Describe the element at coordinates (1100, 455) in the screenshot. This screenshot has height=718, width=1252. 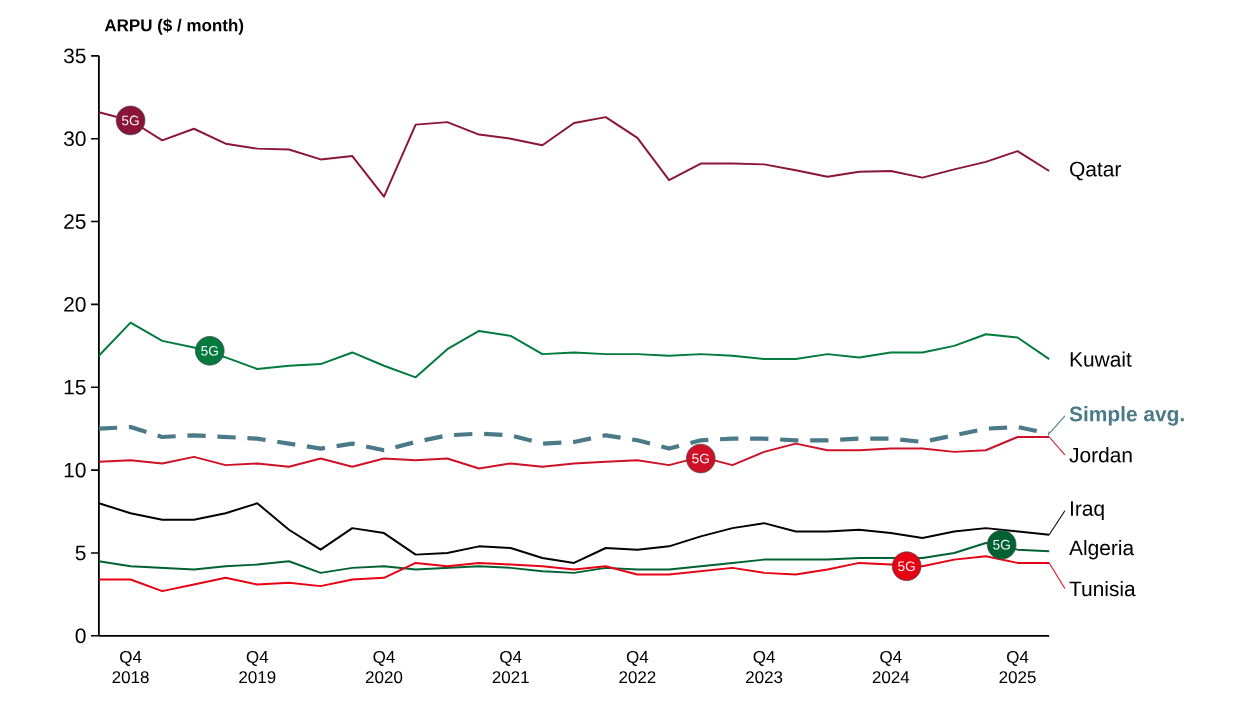
I see `legend-label: Jordan` at that location.